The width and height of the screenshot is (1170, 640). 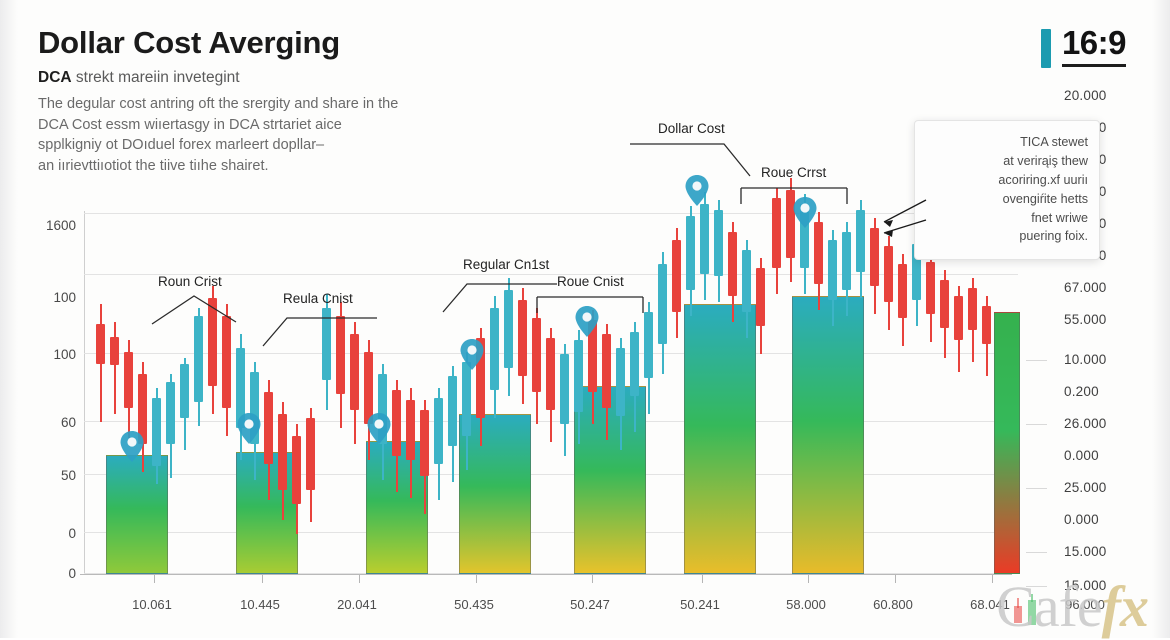 What do you see at coordinates (68, 422) in the screenshot?
I see `y-axis-left-label: 60` at bounding box center [68, 422].